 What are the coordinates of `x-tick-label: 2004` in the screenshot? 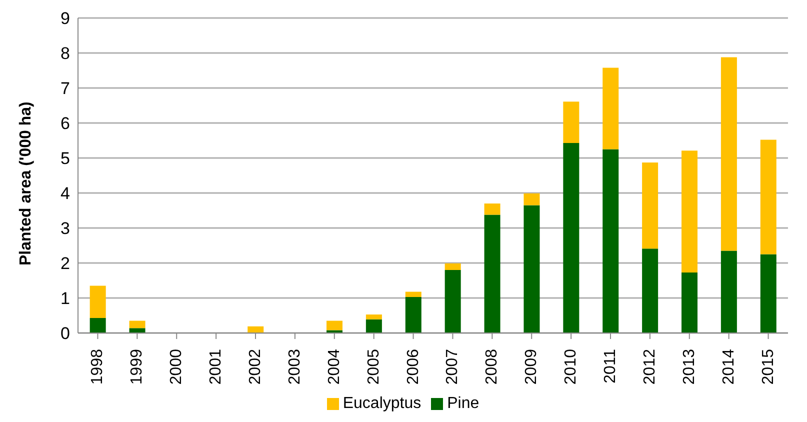 It's located at (334, 366).